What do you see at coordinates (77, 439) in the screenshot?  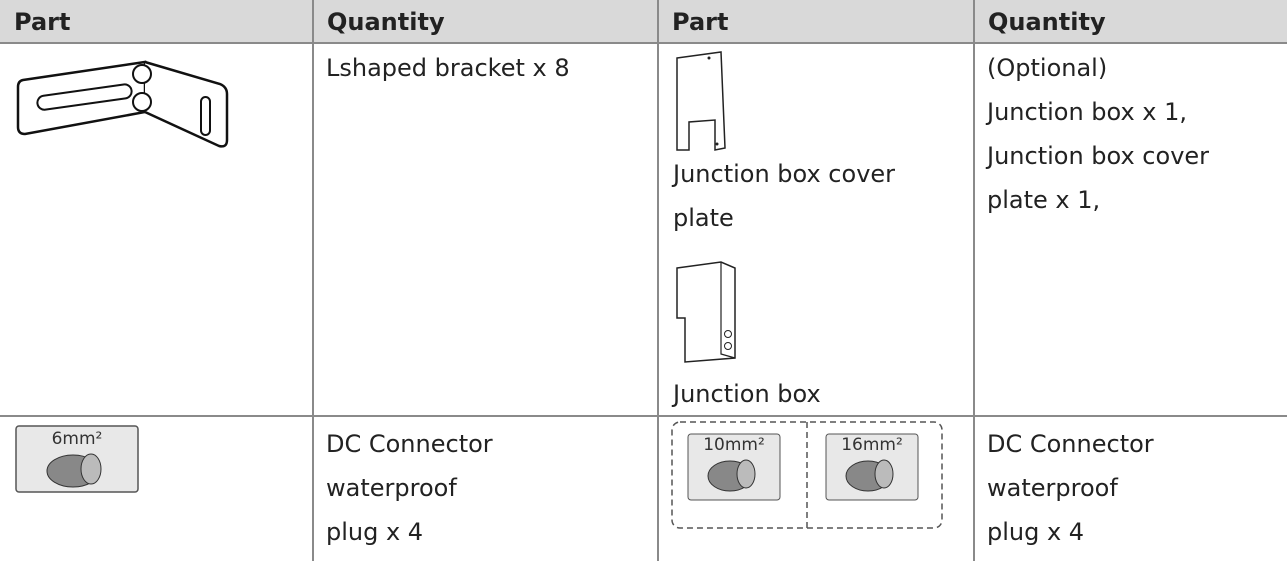 I see `connector-label: 6mm²` at bounding box center [77, 439].